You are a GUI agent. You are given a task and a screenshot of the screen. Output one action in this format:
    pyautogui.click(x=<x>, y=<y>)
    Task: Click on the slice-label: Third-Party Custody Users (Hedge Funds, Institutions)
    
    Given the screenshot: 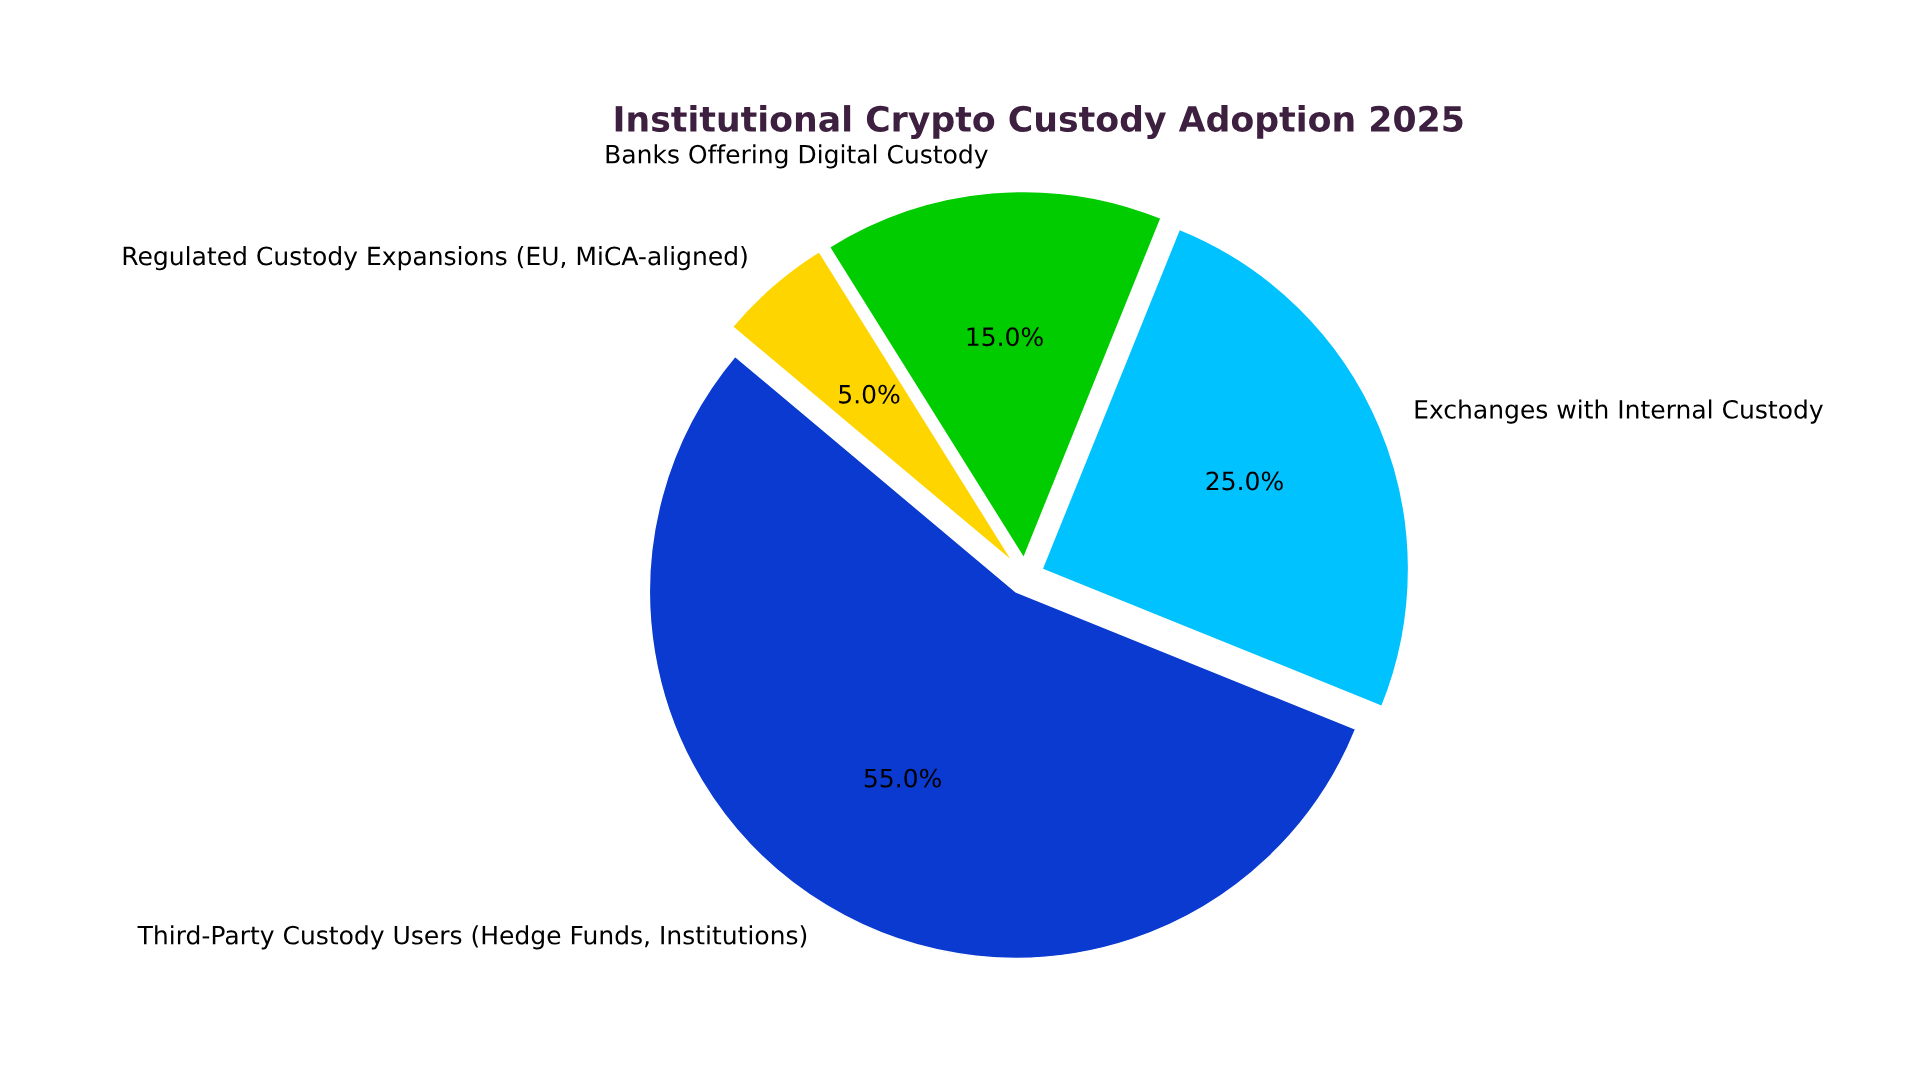 What is the action you would take?
    pyautogui.click(x=472, y=937)
    